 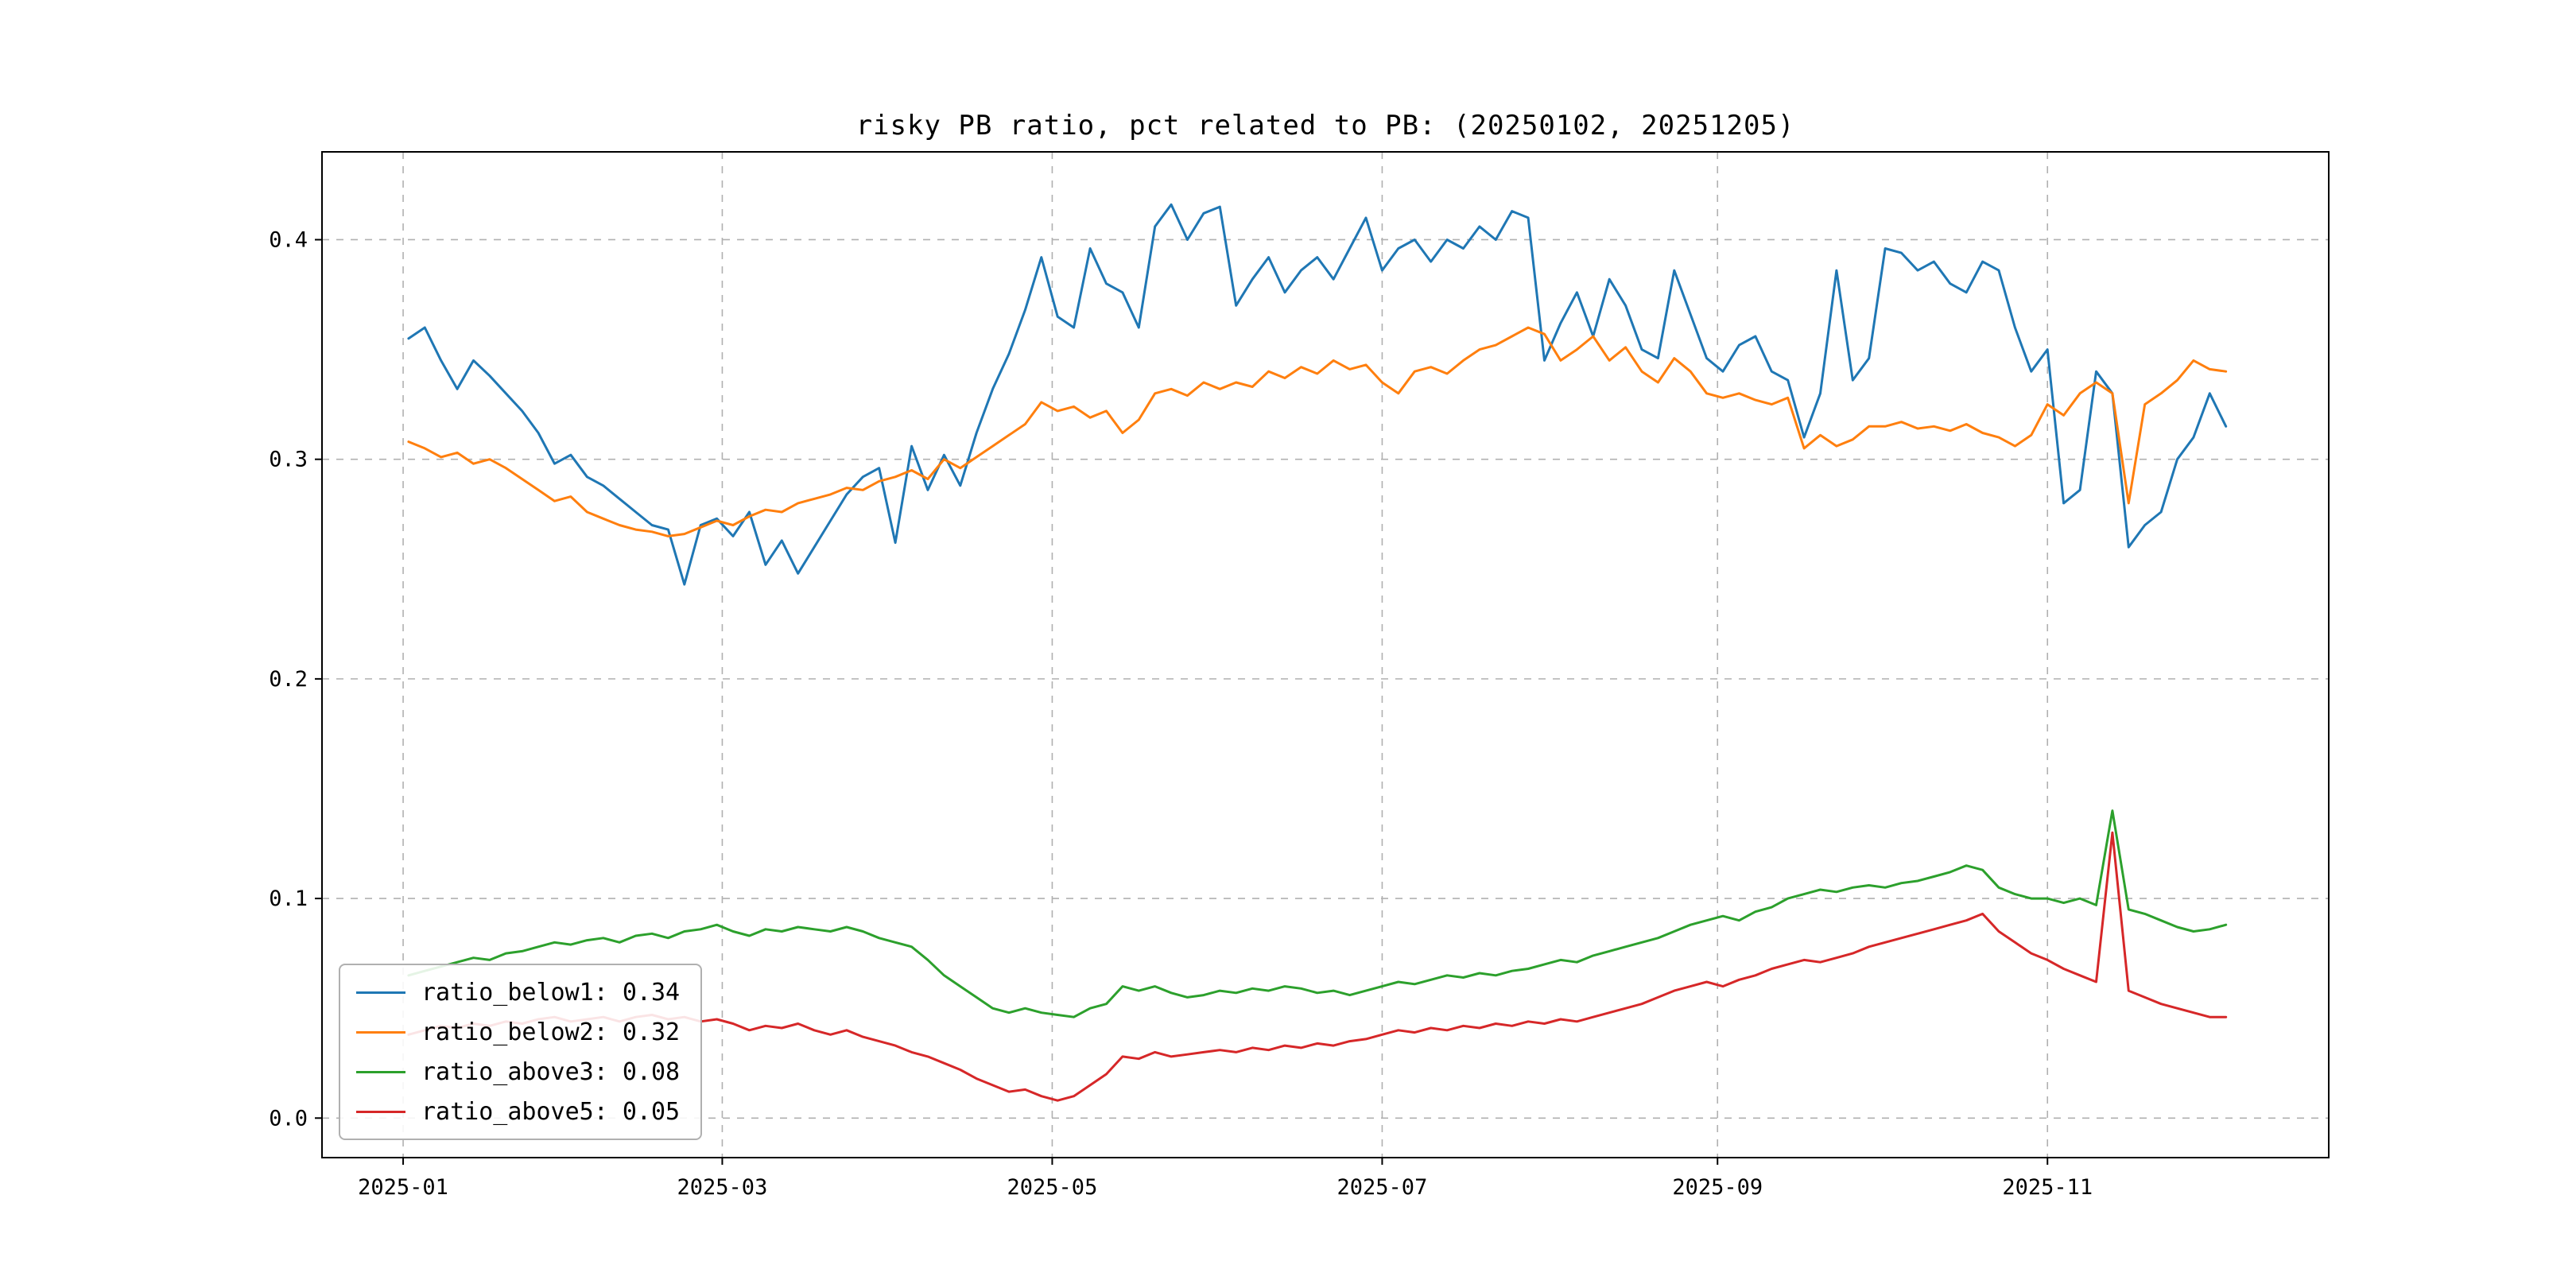 What do you see at coordinates (1318, 914) in the screenshot?
I see `series-line-ratio_above3` at bounding box center [1318, 914].